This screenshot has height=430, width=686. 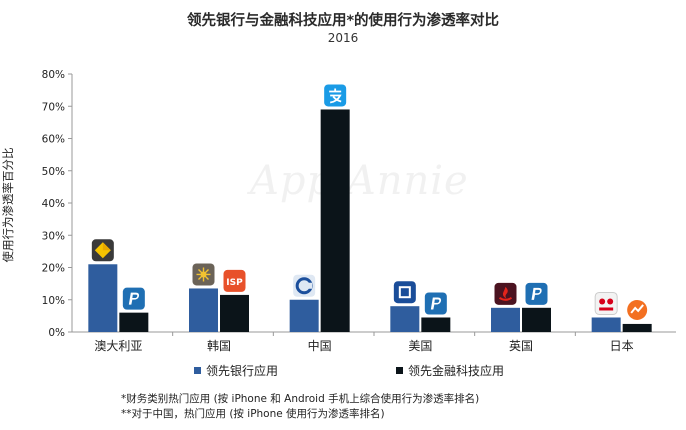 I want to click on legend-label-bank: 领先银行应用, so click(x=242, y=371).